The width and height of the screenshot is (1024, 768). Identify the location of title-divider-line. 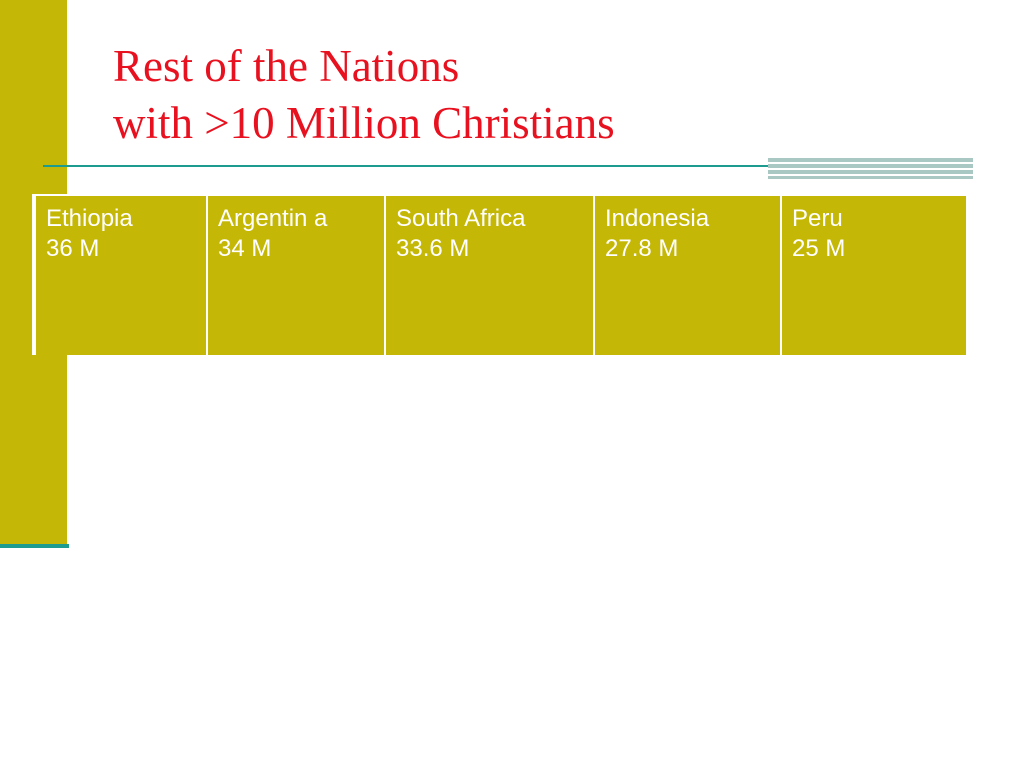
(508, 166).